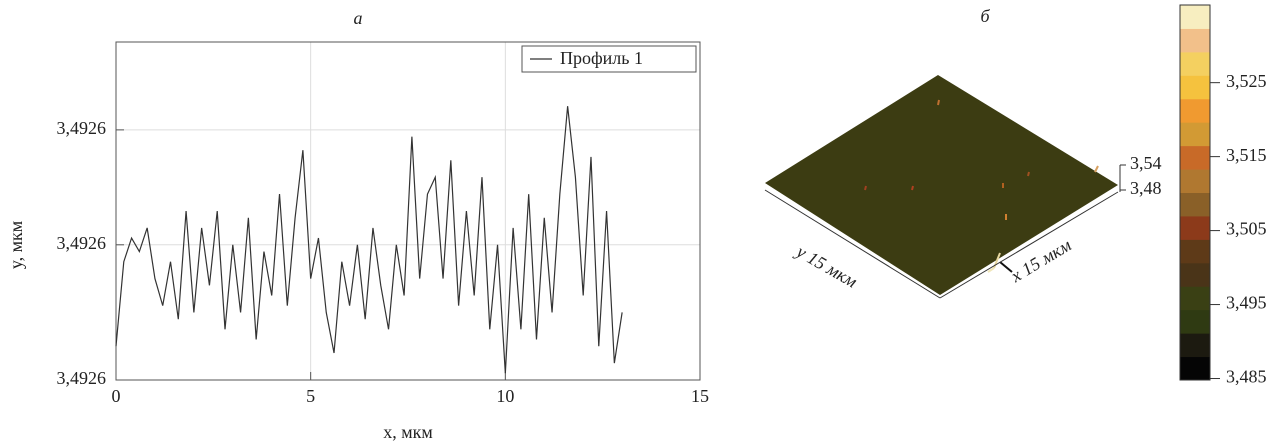 The image size is (1280, 444). What do you see at coordinates (981, 186) in the screenshot?
I see `surface-spikes` at bounding box center [981, 186].